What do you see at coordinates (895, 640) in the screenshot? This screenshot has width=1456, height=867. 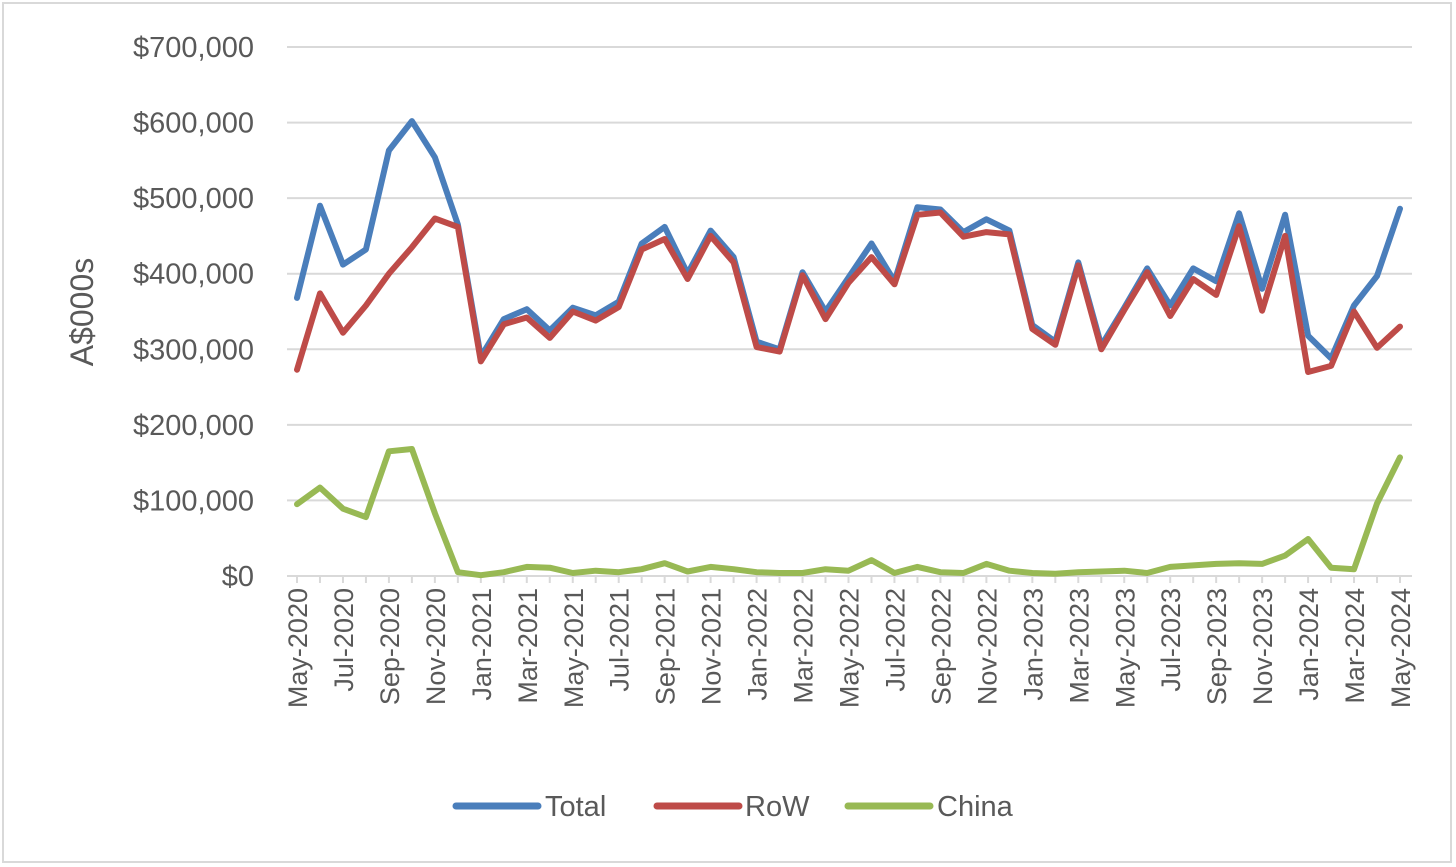 I see `x-tick-label: Jul-2022` at bounding box center [895, 640].